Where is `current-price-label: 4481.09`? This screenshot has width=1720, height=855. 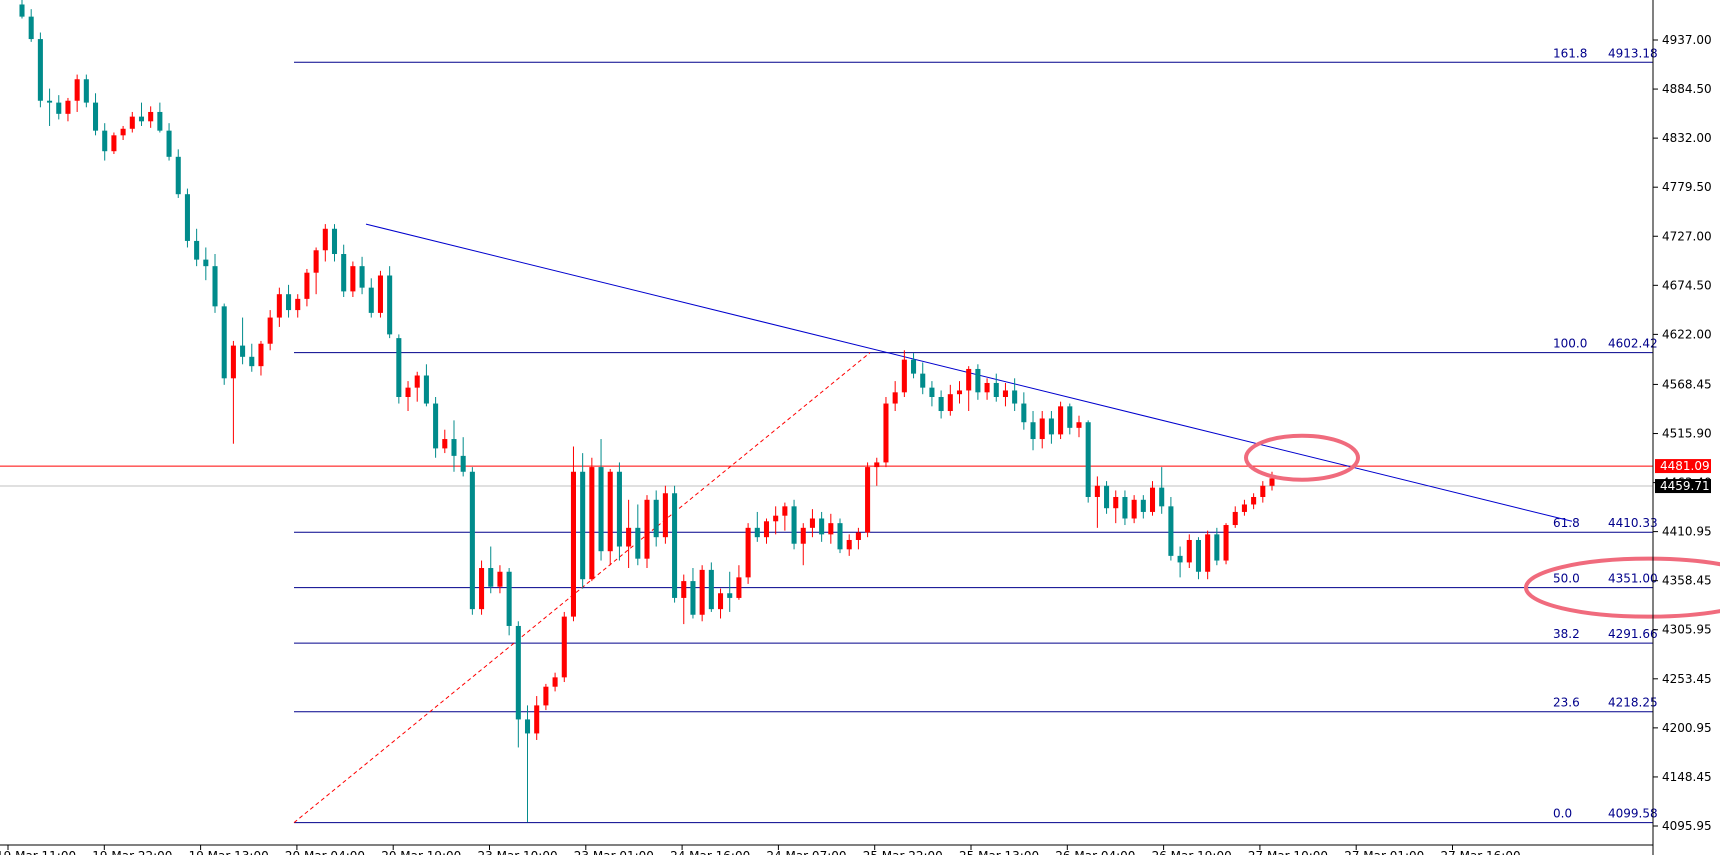
current-price-label: 4481.09 is located at coordinates (1685, 466).